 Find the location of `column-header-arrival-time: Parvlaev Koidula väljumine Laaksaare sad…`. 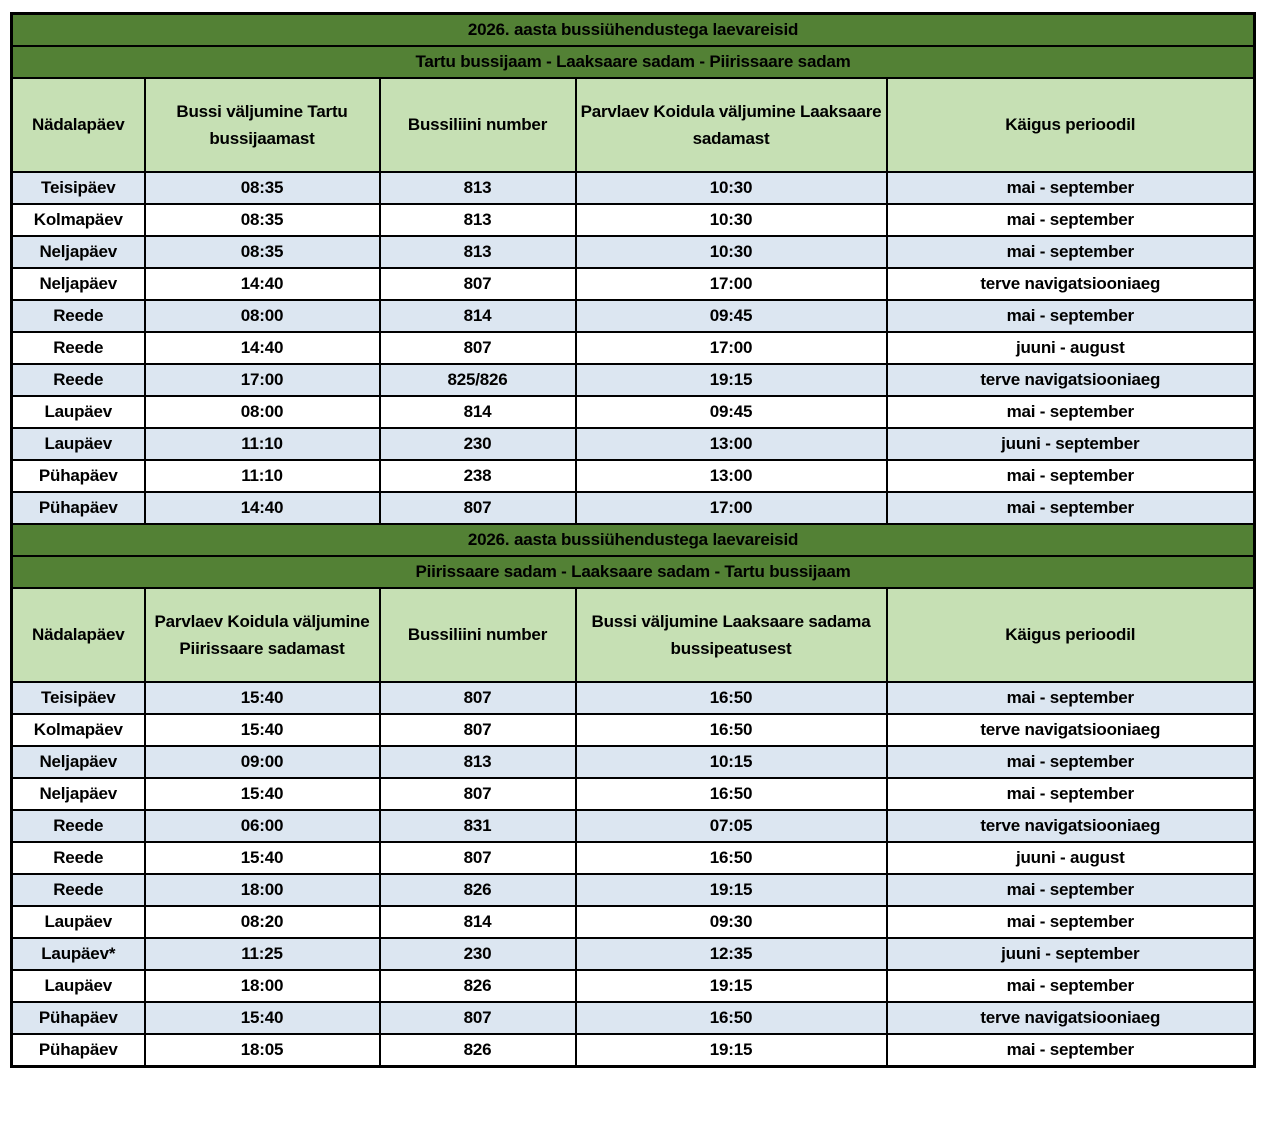

column-header-arrival-time: Parvlaev Koidula väljumine Laaksaare sad… is located at coordinates (731, 125).